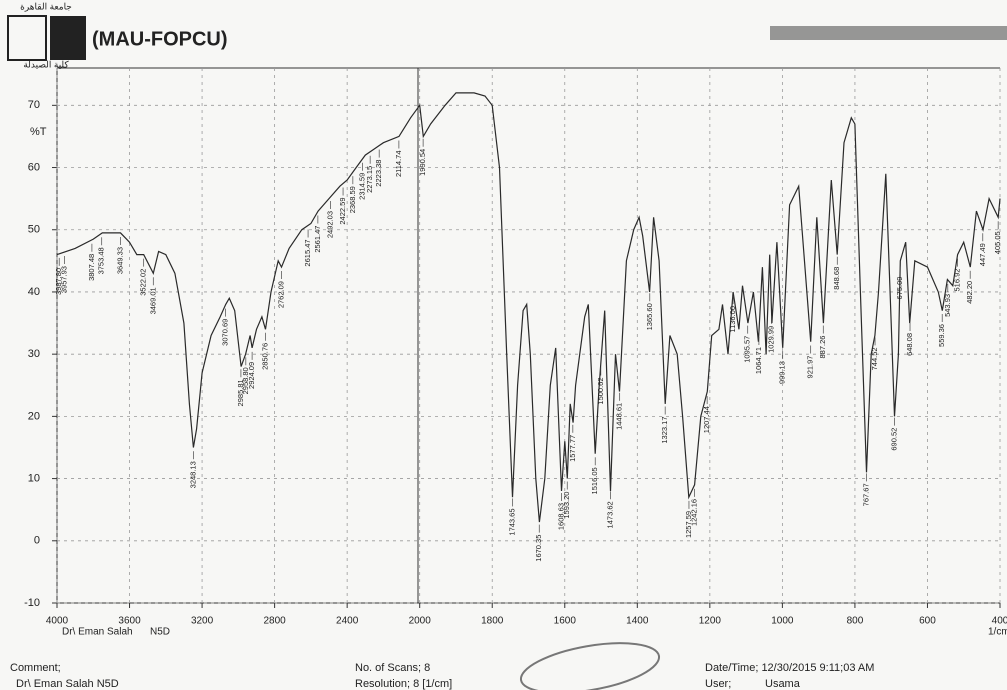  What do you see at coordinates (369, 179) in the screenshot?
I see `peak-label: 2273.15` at bounding box center [369, 179].